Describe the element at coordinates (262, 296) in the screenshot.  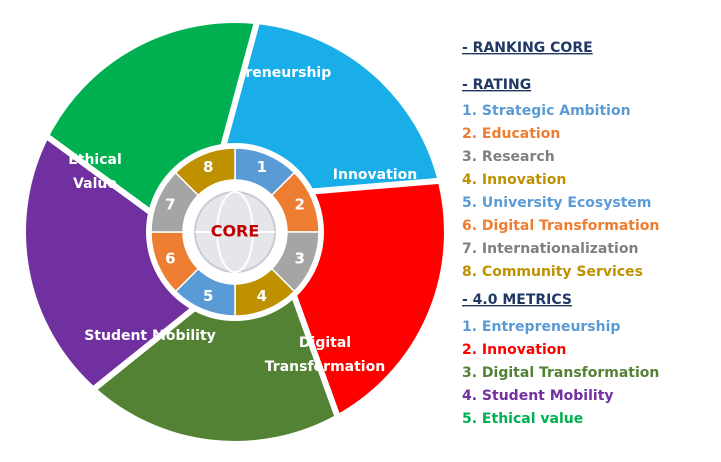
I see `core-number: 4` at that location.